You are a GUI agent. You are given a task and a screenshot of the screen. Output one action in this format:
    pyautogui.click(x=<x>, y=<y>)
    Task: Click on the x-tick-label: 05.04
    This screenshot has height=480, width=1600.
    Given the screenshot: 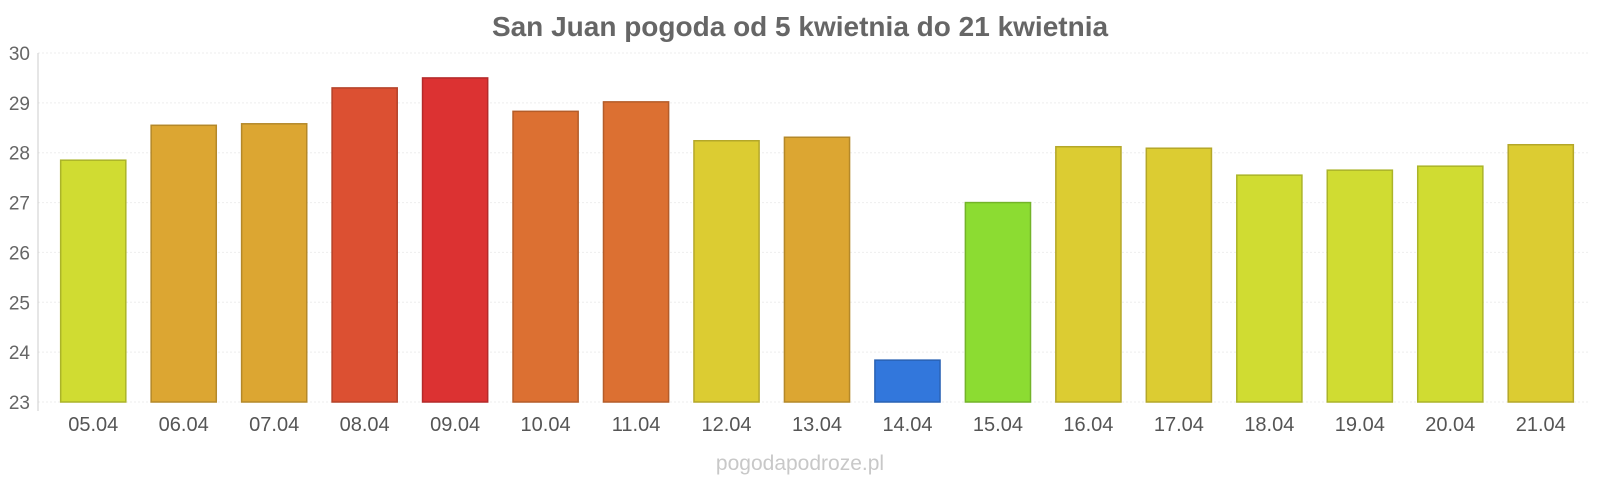 What is the action you would take?
    pyautogui.click(x=93, y=425)
    